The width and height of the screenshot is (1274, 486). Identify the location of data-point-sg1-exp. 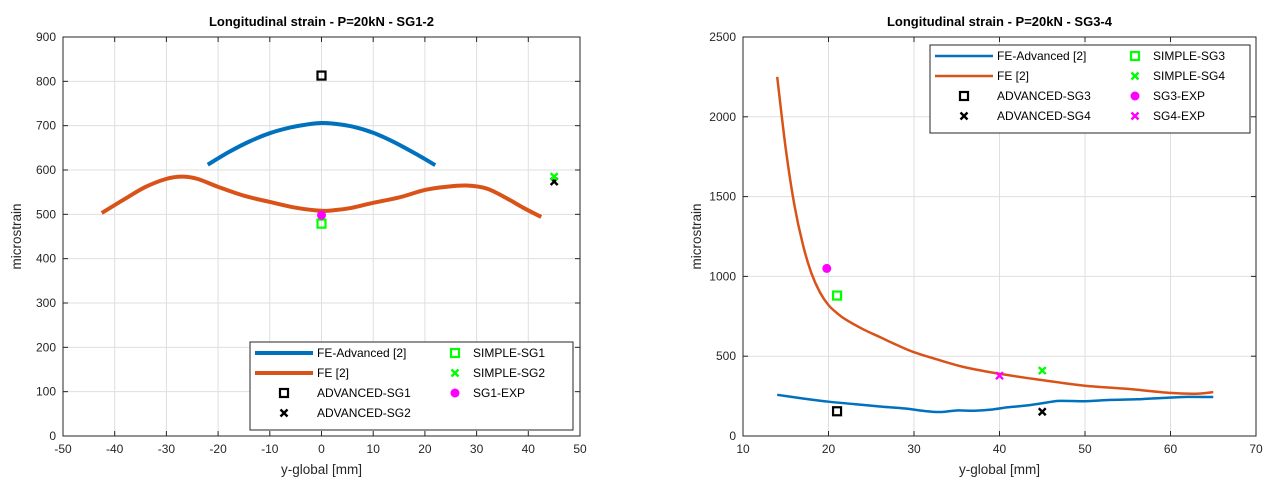
(321, 215).